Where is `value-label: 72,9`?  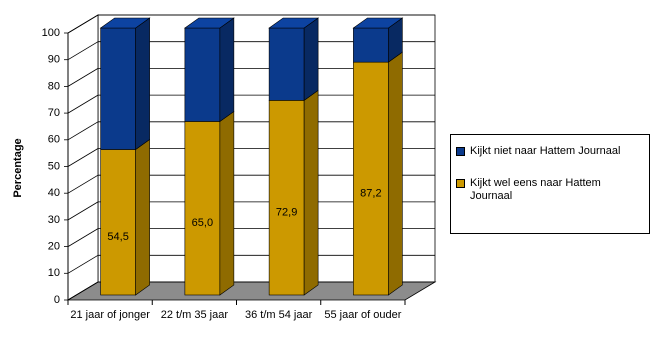
value-label: 72,9 is located at coordinates (286, 213).